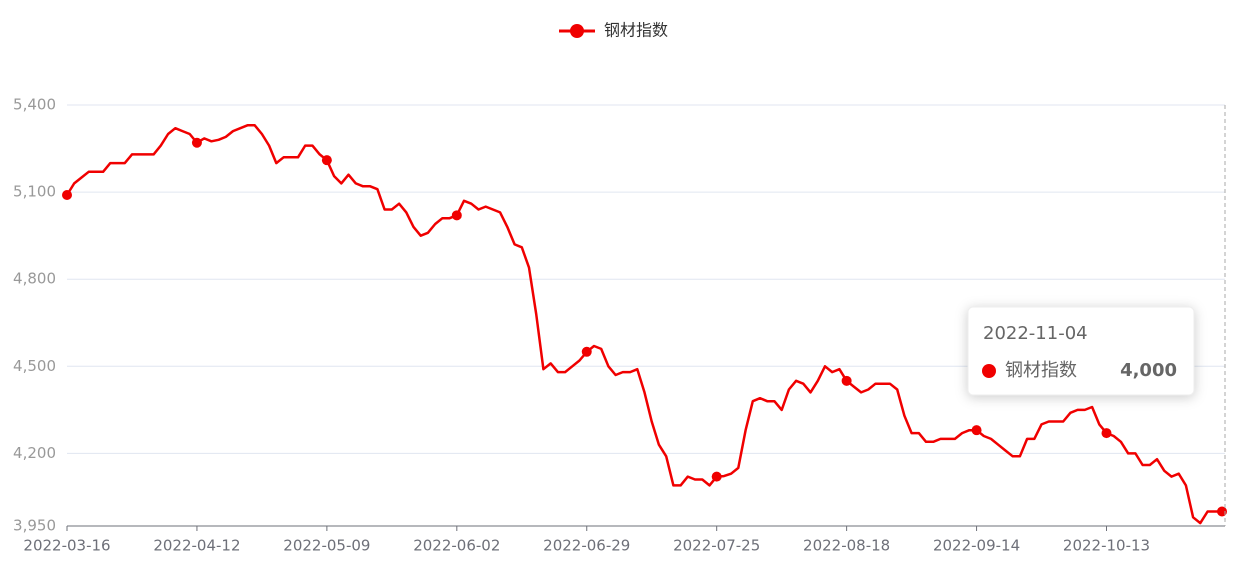 This screenshot has width=1259, height=564. What do you see at coordinates (34, 366) in the screenshot?
I see `y-tick-label: 4,500` at bounding box center [34, 366].